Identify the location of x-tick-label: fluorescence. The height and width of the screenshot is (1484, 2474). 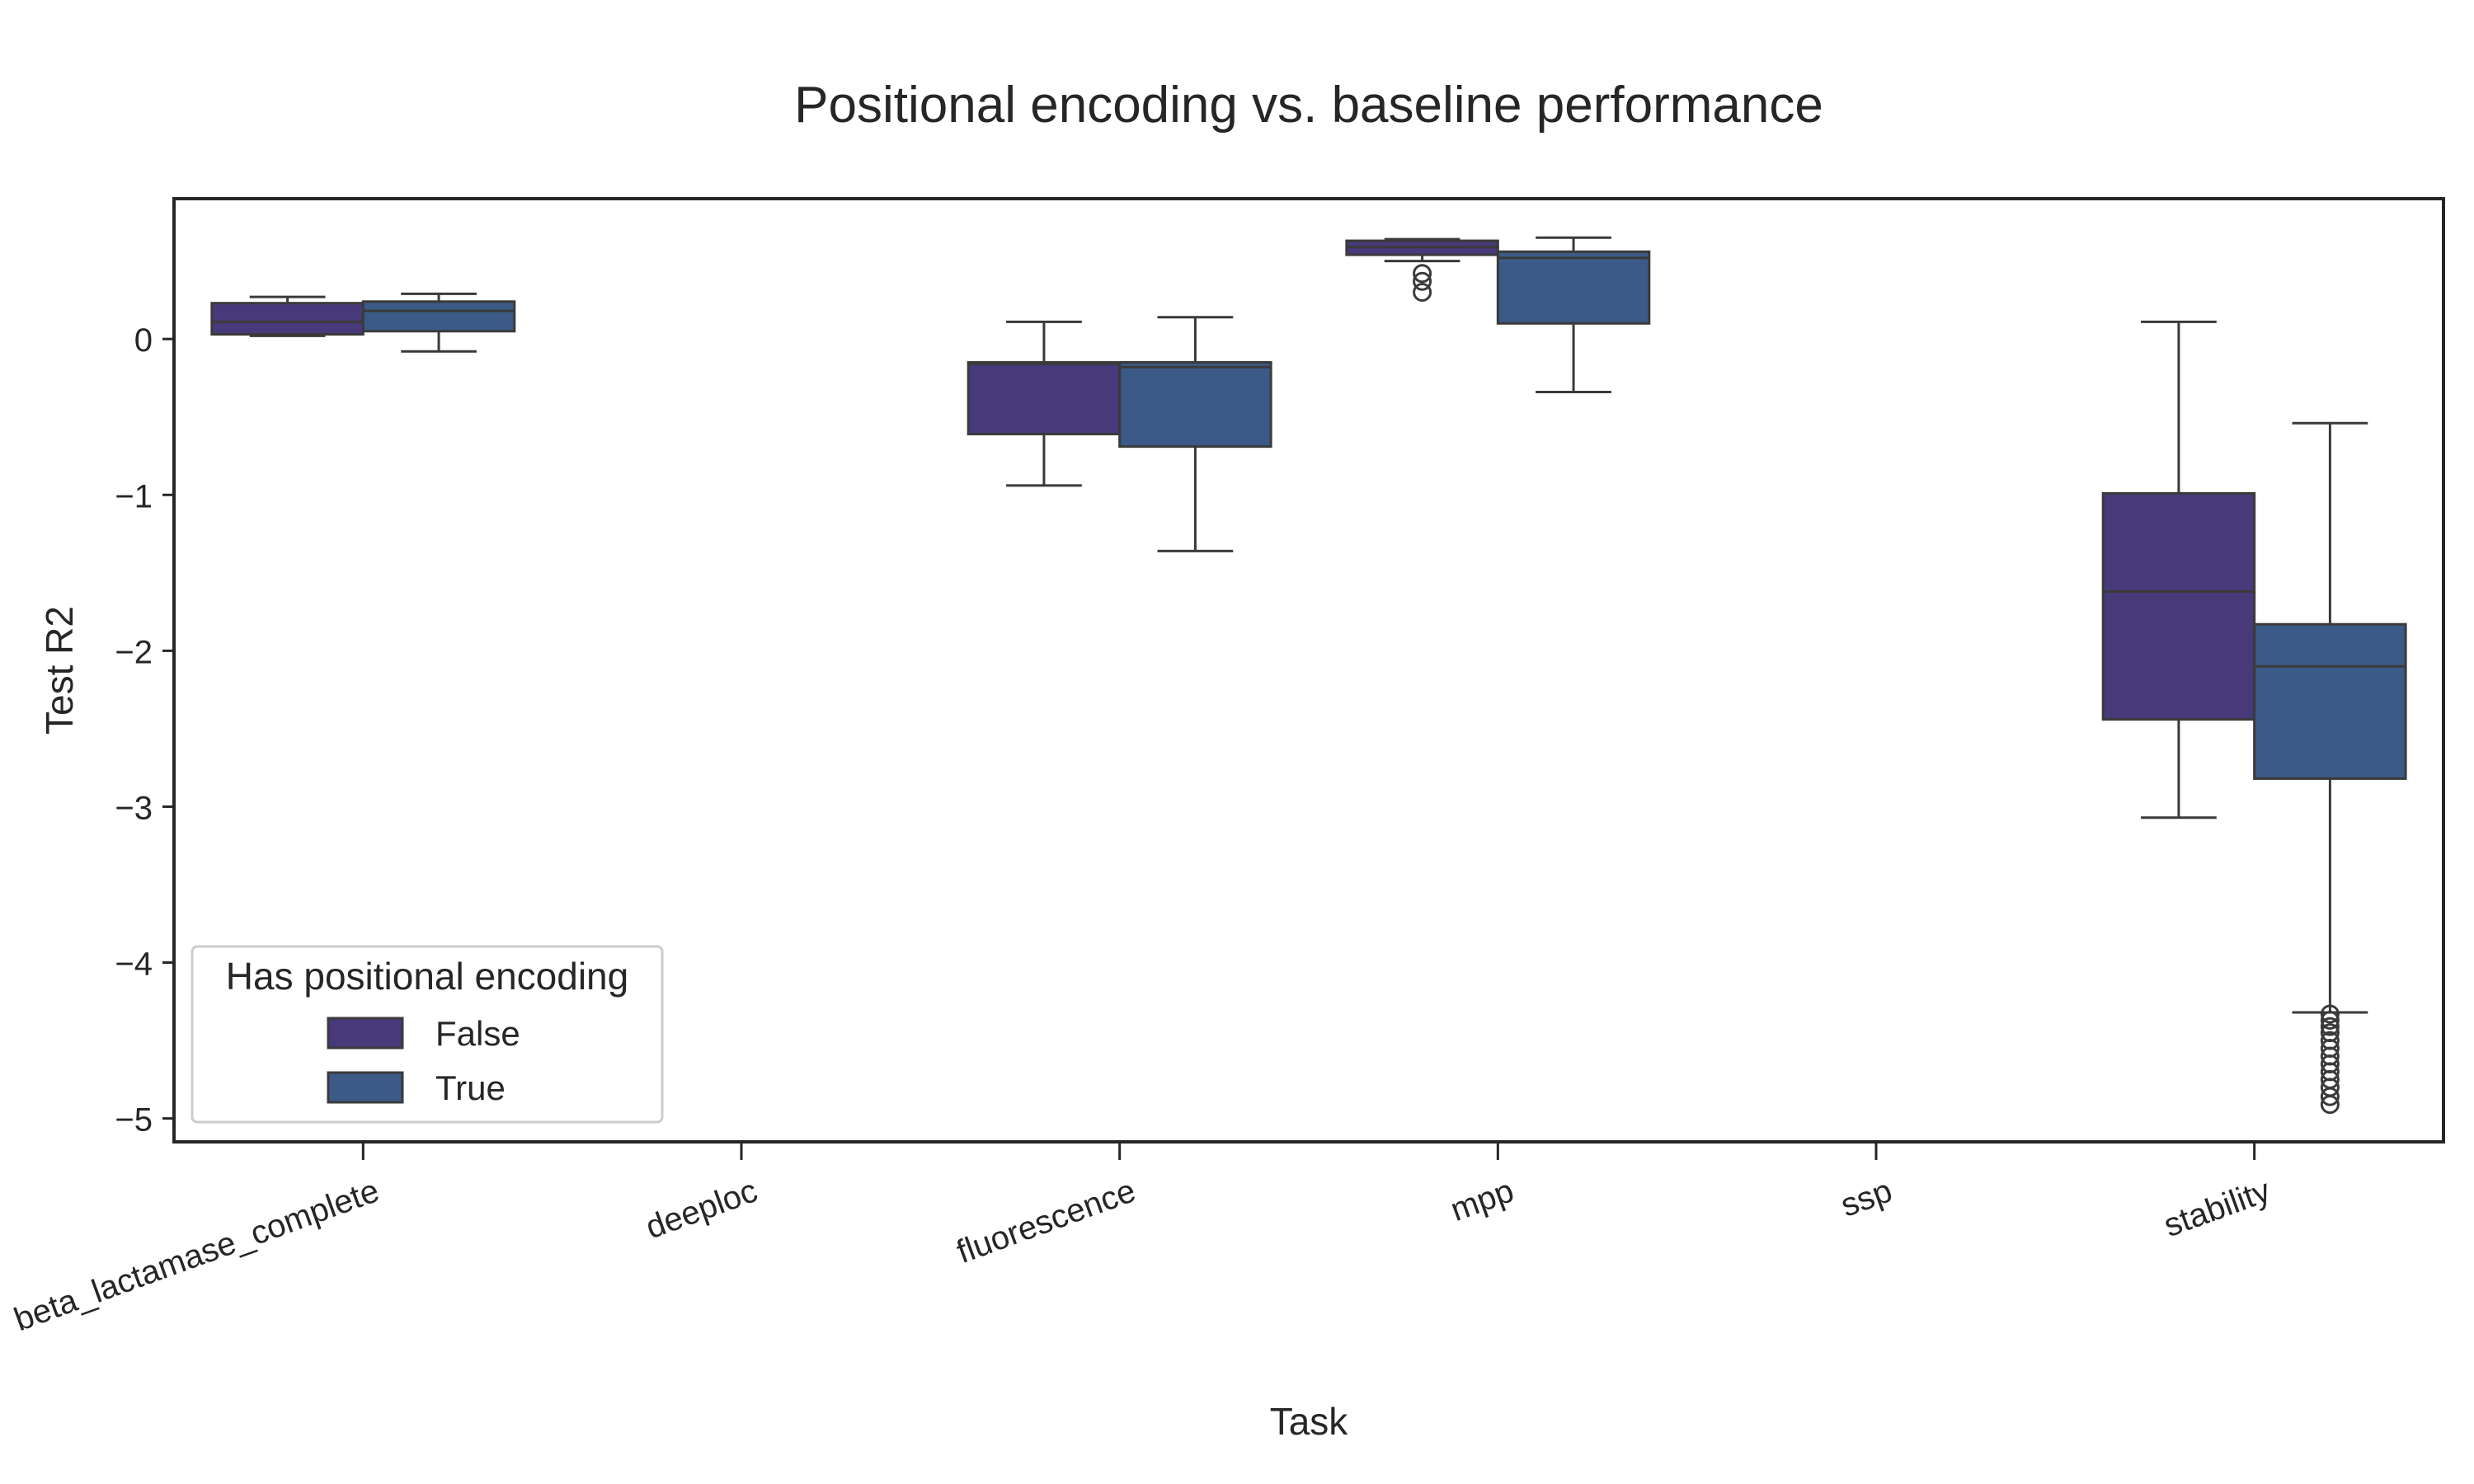
(1046, 1221).